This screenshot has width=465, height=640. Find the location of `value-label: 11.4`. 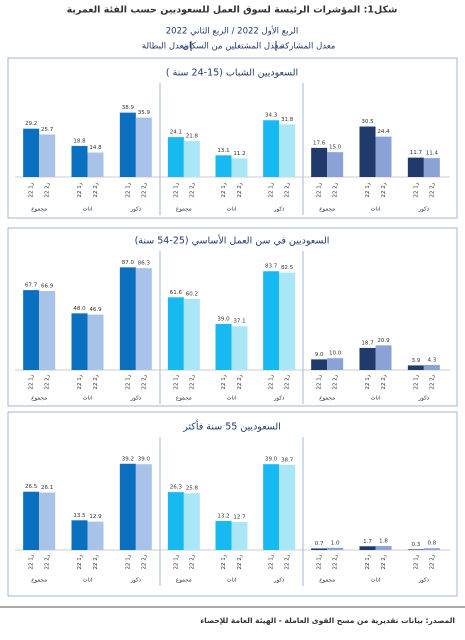

value-label: 11.4 is located at coordinates (432, 154).